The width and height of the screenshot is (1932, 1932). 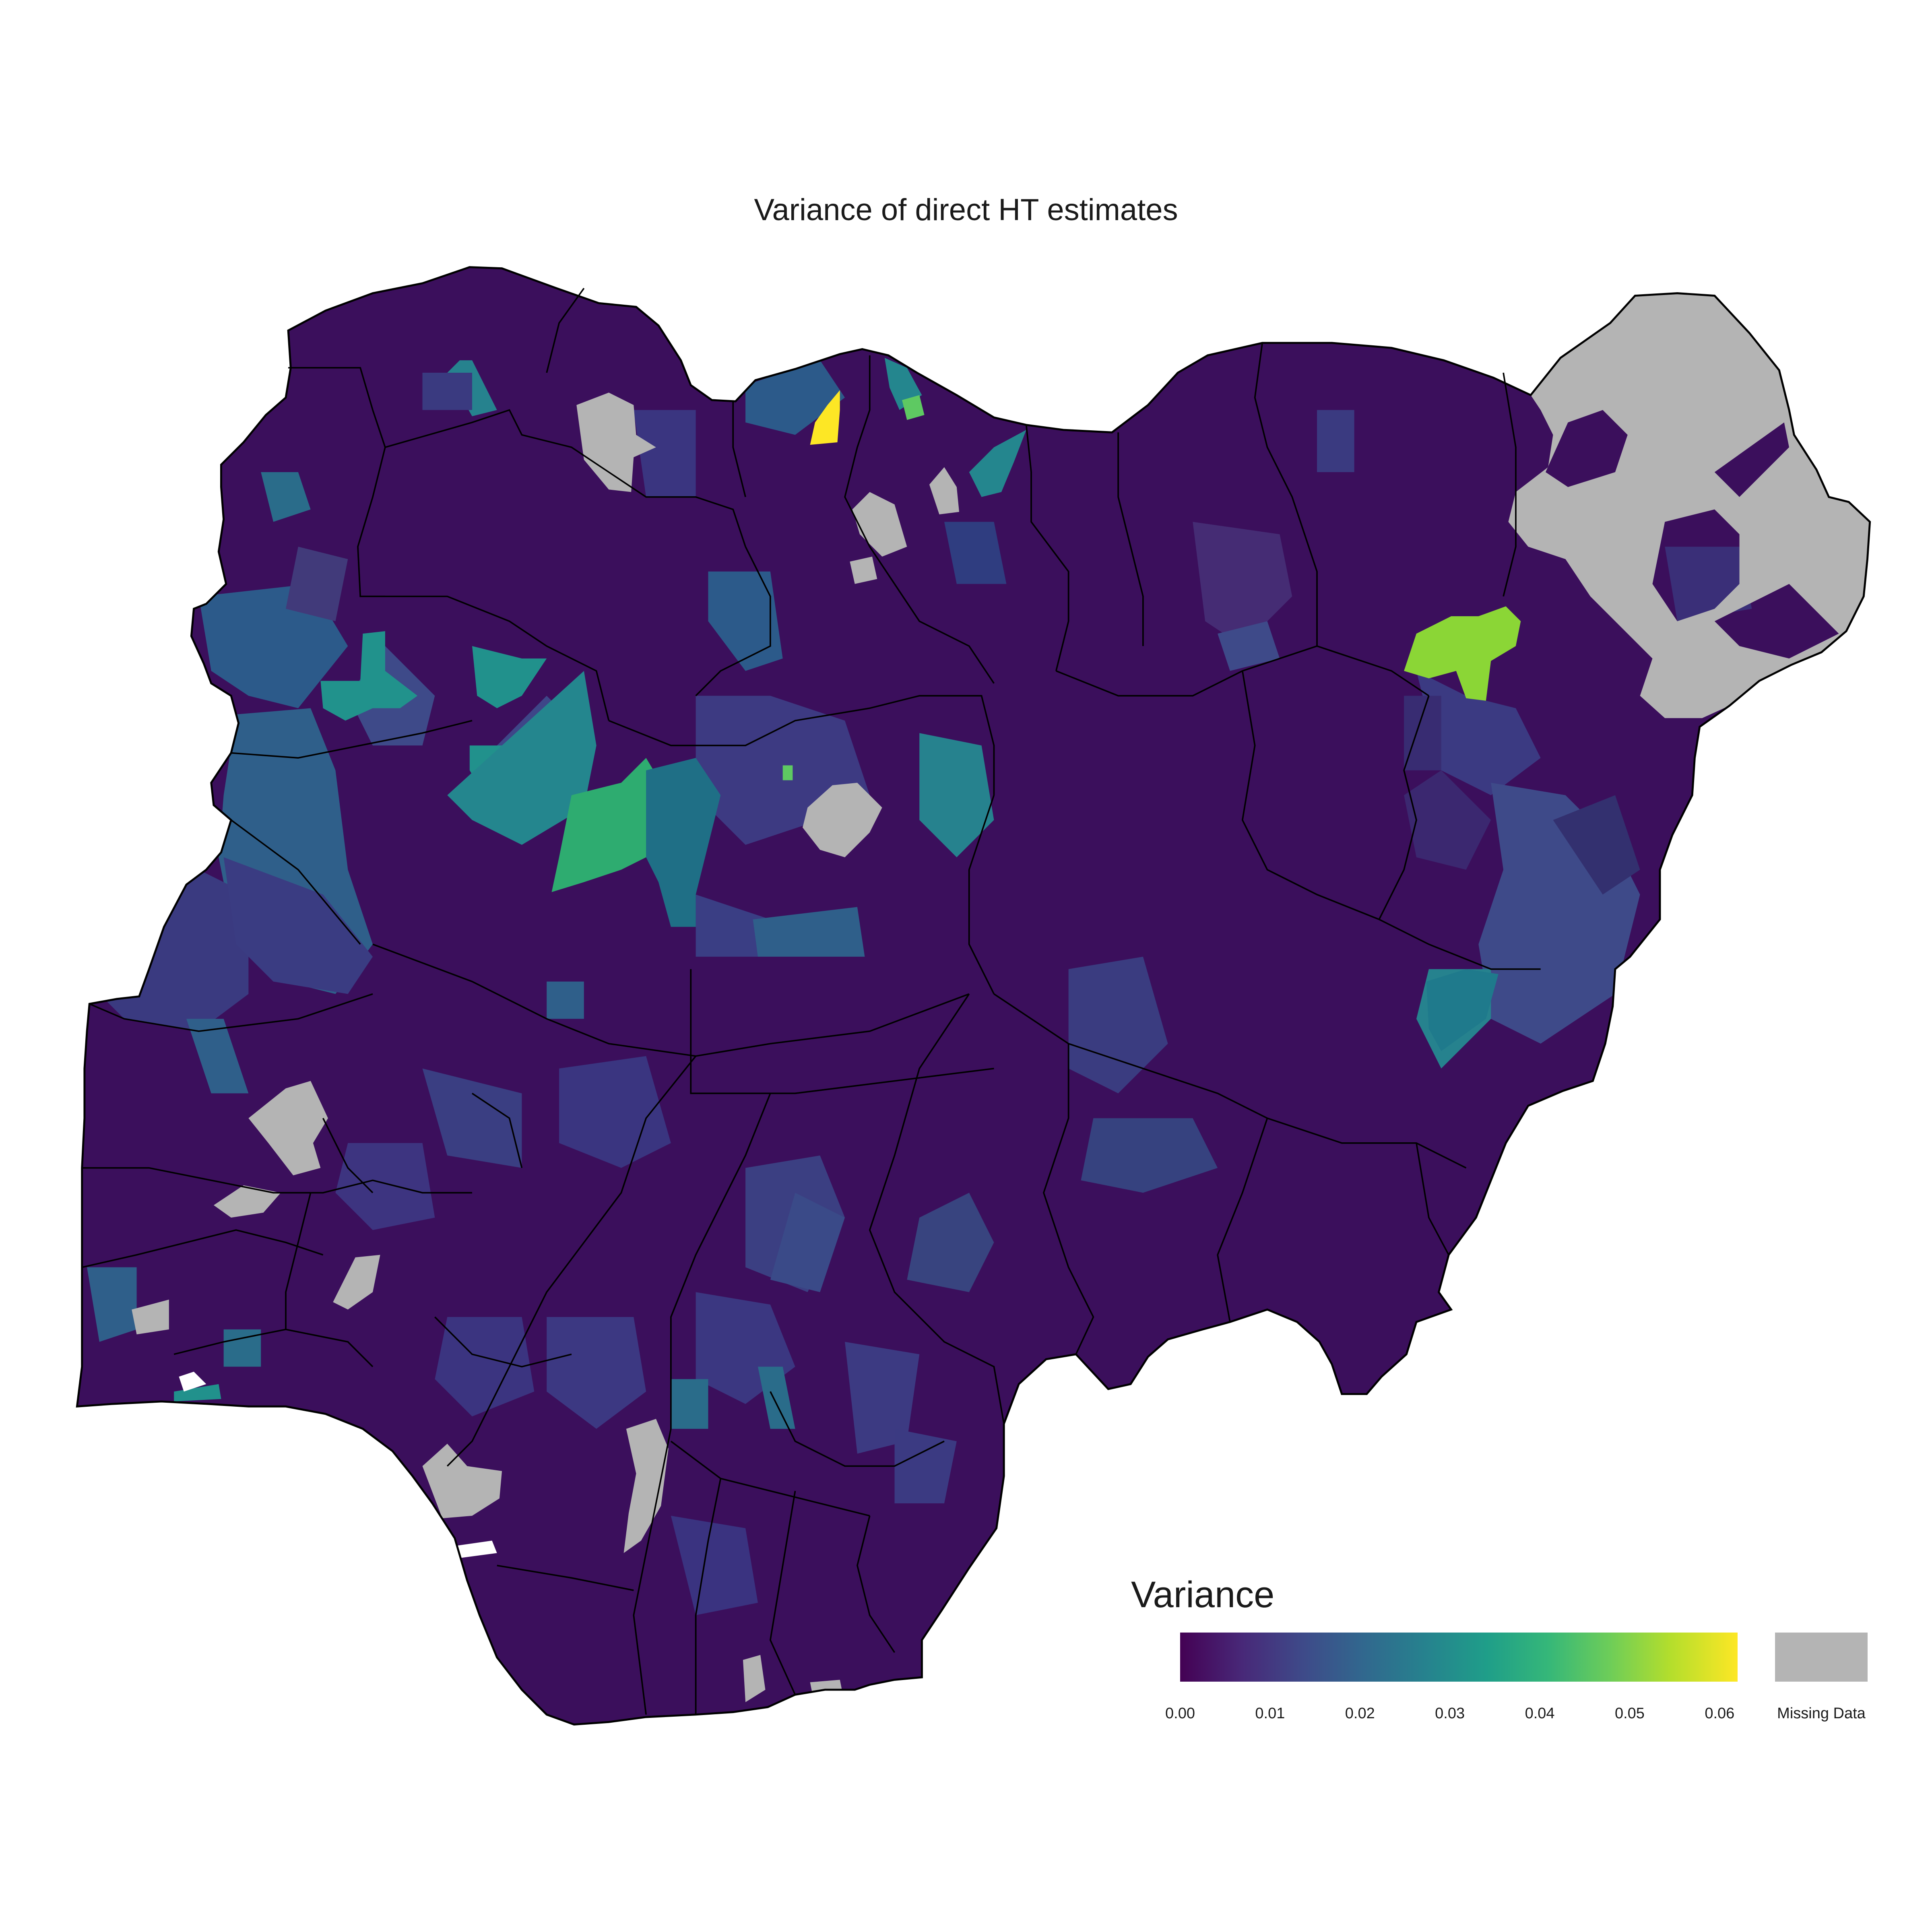 I want to click on legend-tick-label: 0.04, so click(x=1540, y=1713).